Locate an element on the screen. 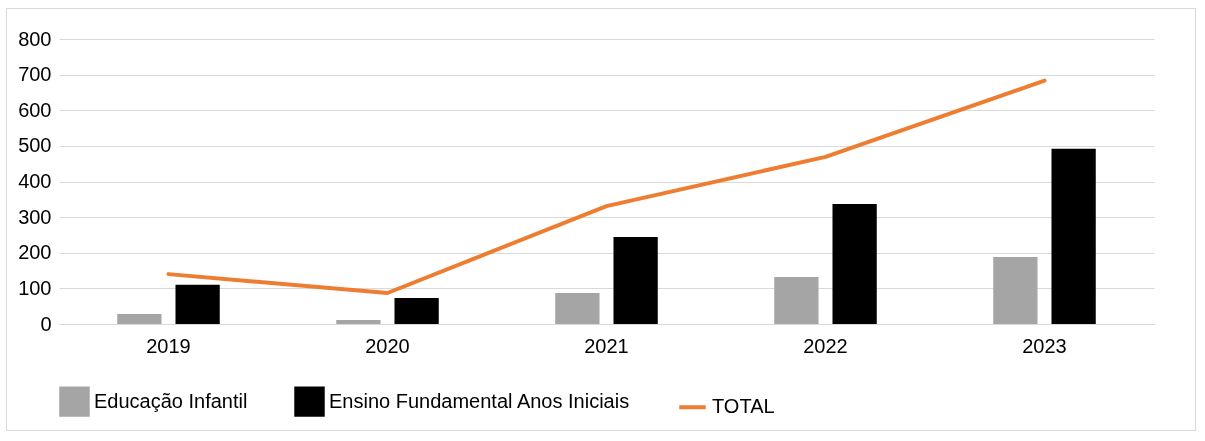  y-tick-label: 700 is located at coordinates (35, 74).